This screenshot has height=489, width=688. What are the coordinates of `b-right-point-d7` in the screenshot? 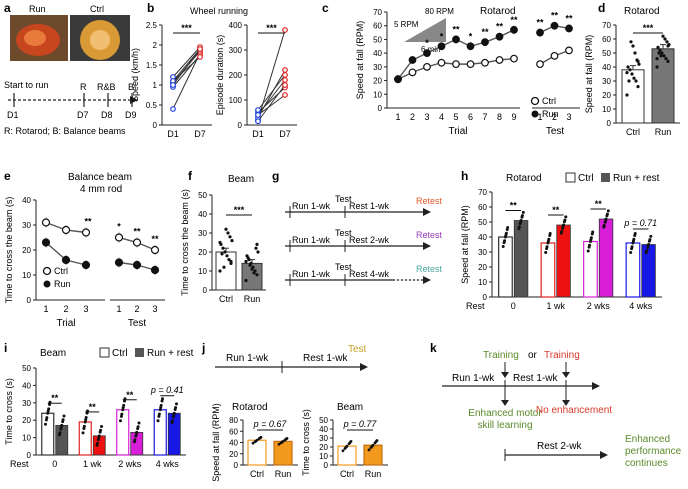 It's located at (285, 85).